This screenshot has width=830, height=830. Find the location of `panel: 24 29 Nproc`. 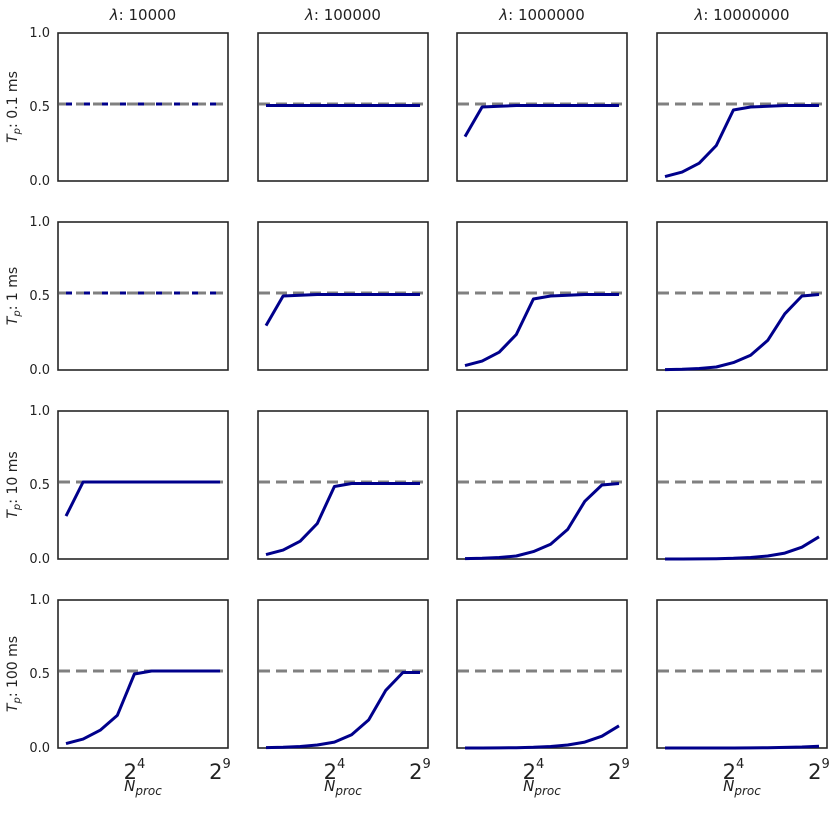

panel: 24 29 Nproc is located at coordinates (344, 698).